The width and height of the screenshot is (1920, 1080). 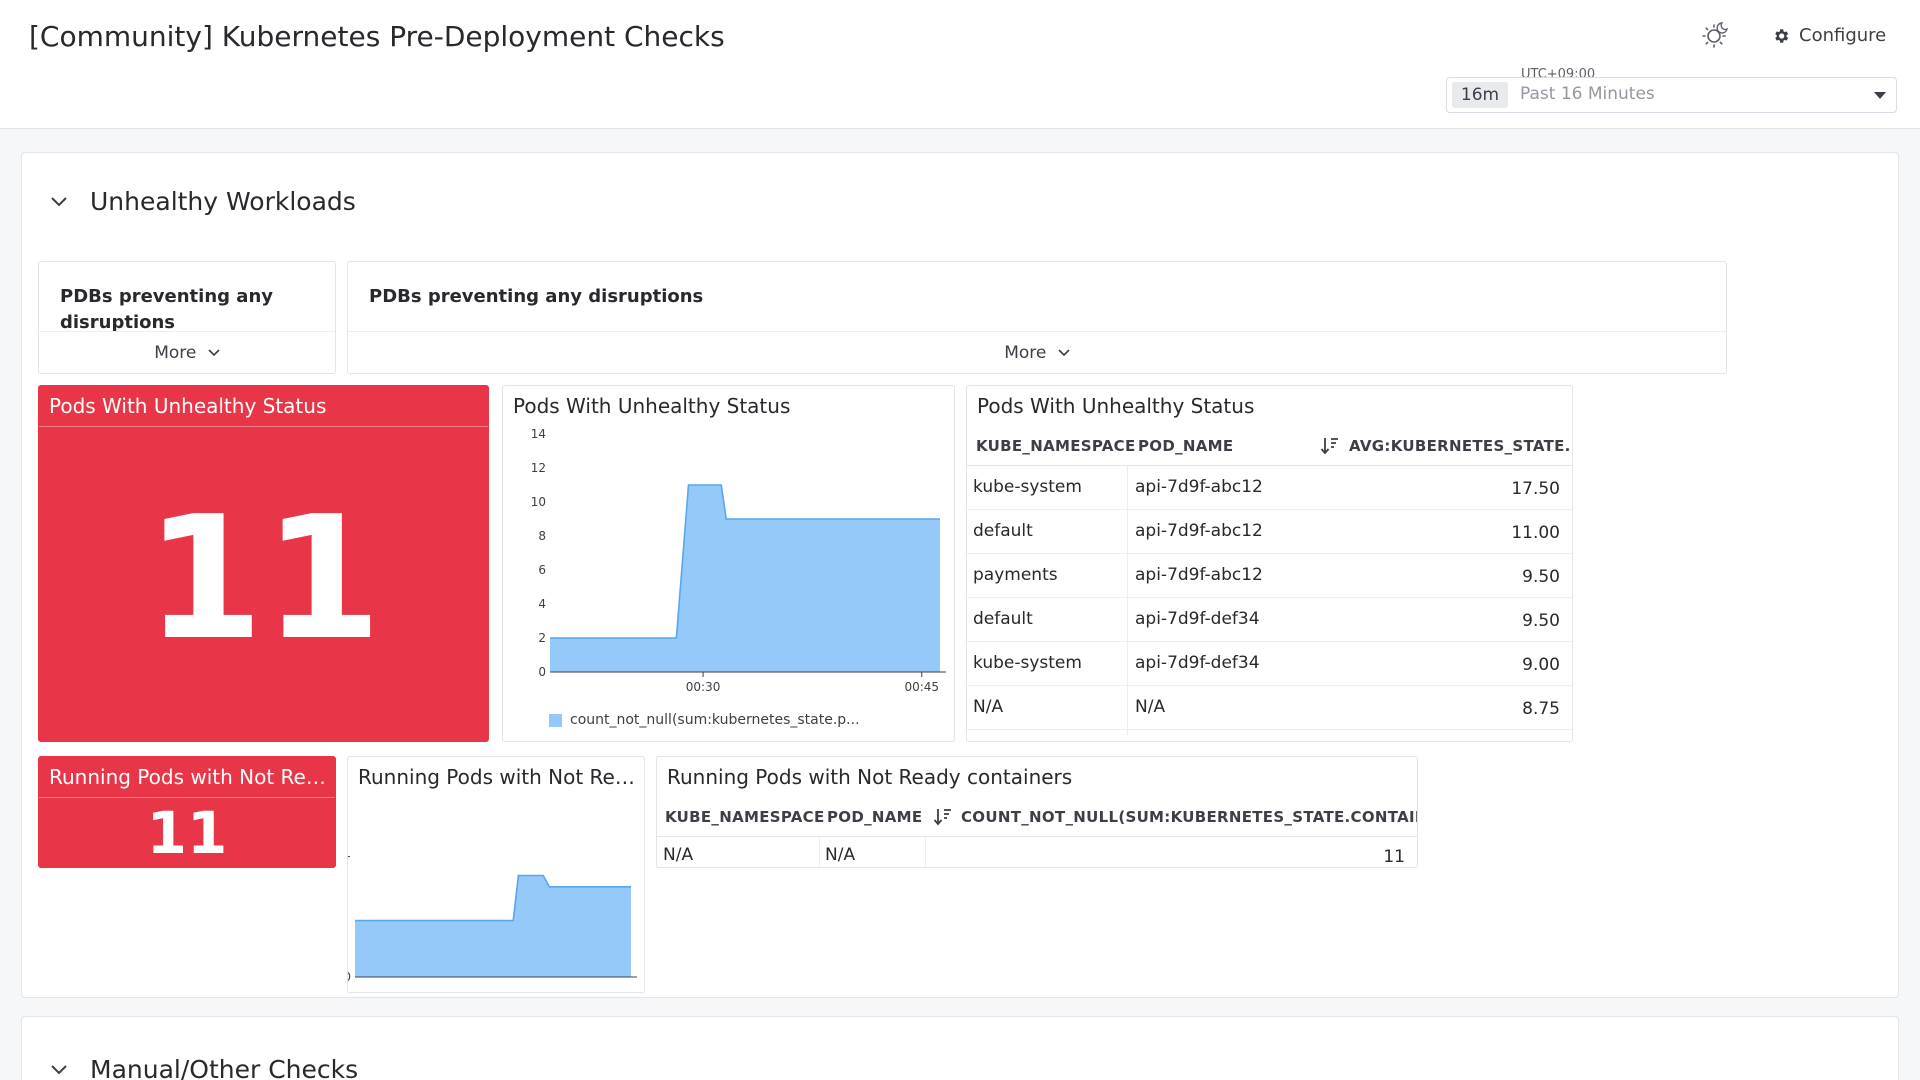 What do you see at coordinates (1587, 94) in the screenshot?
I see `time-range-label: Past 16 Minutes` at bounding box center [1587, 94].